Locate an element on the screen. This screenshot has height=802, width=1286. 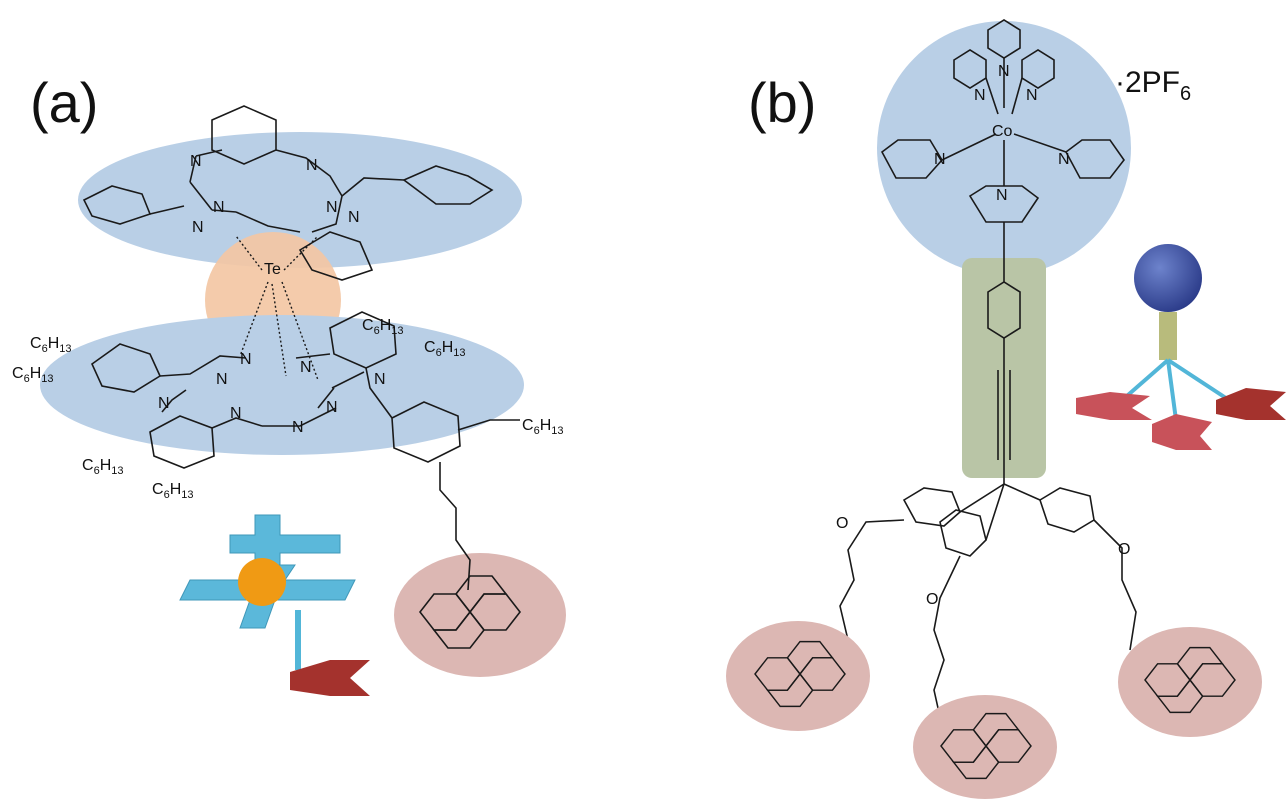
pyrene-b-left is located at coordinates (800, 674).